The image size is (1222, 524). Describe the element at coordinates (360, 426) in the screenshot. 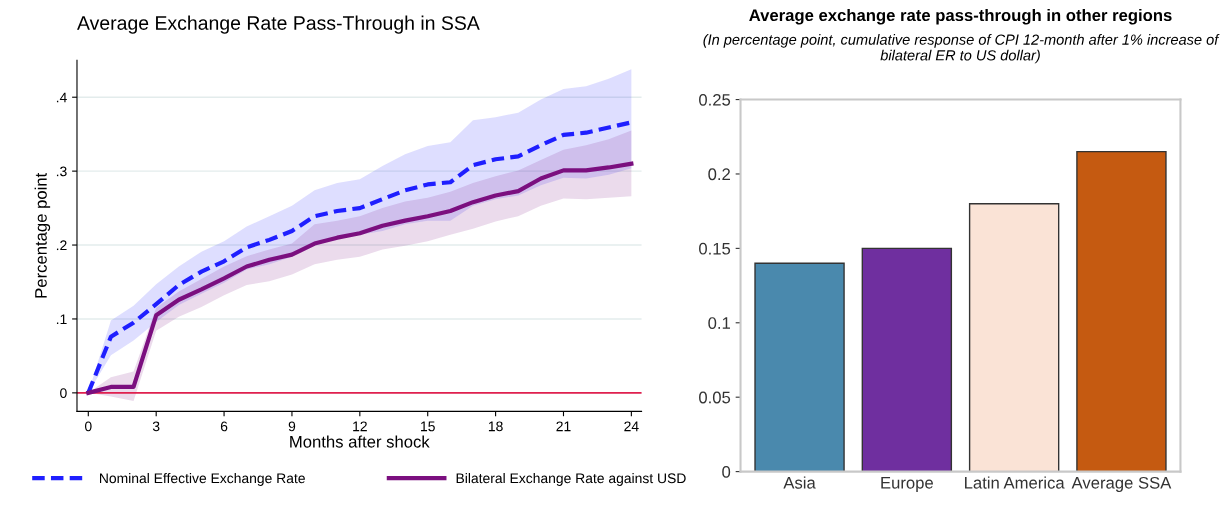

I see `x-tick-label: 12` at that location.